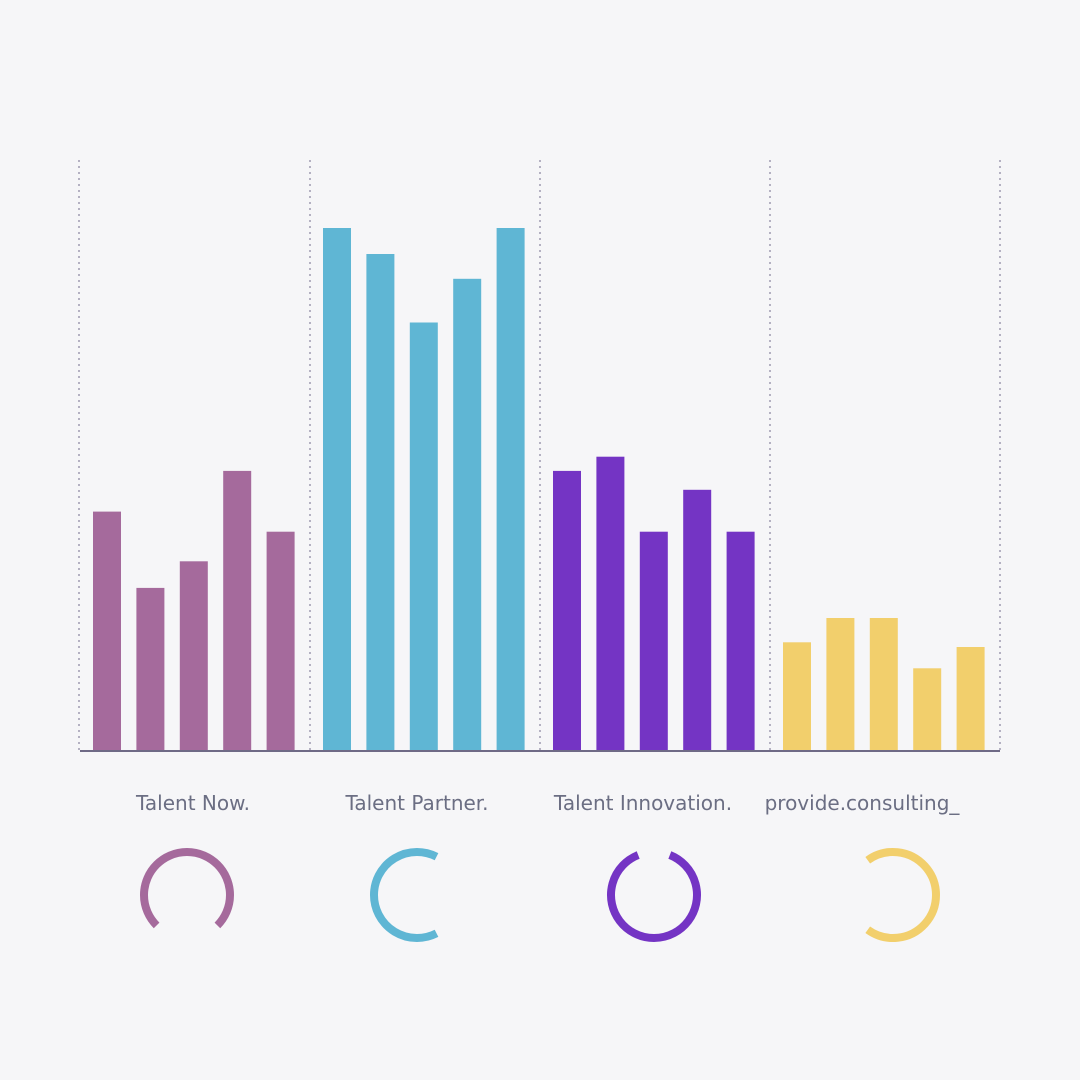  Describe the element at coordinates (863, 803) in the screenshot. I see `category-label: provide.consulting_` at that location.